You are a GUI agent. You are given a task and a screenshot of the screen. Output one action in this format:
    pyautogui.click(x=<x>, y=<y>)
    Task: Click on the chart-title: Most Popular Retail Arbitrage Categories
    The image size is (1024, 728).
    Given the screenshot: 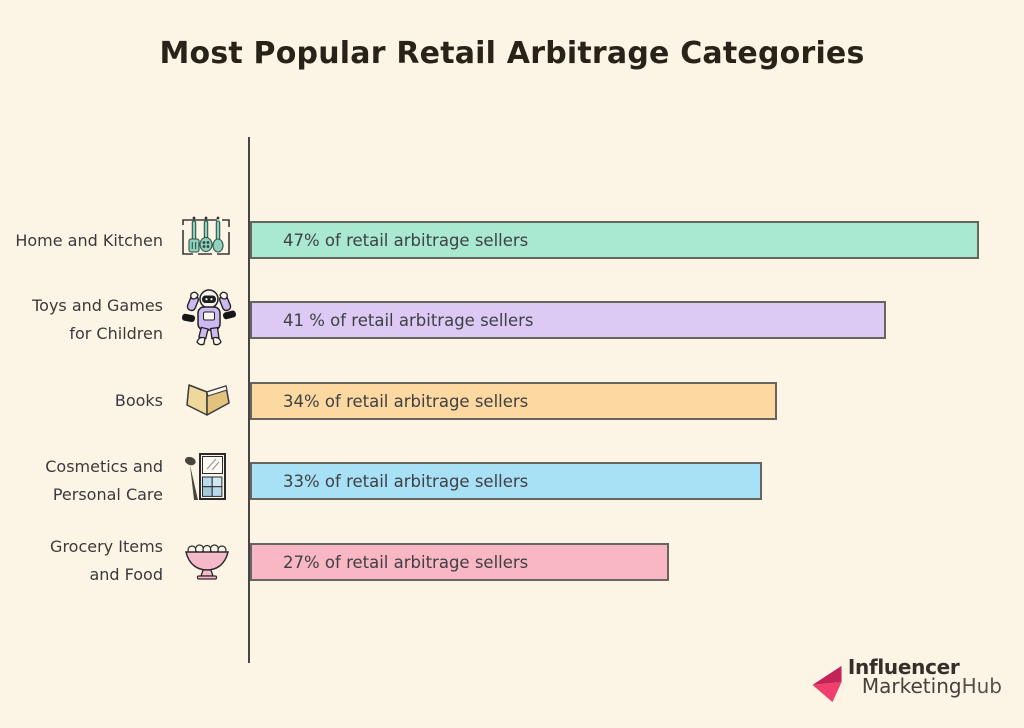 What is the action you would take?
    pyautogui.click(x=512, y=53)
    